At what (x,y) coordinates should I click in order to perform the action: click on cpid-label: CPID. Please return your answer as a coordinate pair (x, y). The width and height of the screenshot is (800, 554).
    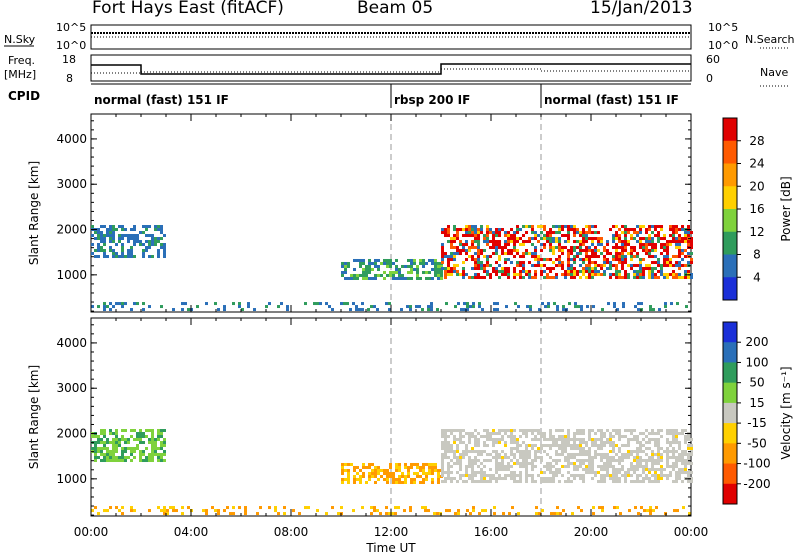
    Looking at the image, I should click on (24, 96).